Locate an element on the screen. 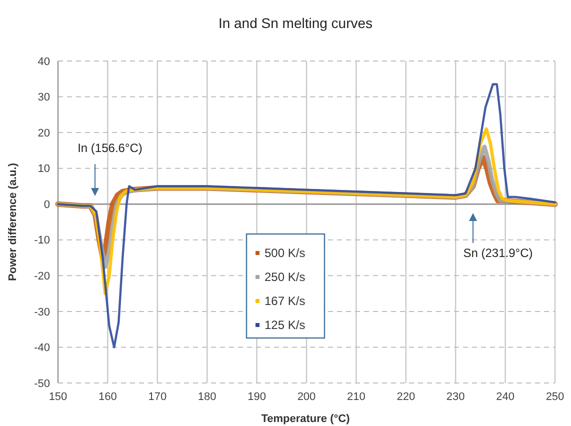 Image resolution: width=571 pixels, height=426 pixels. y-tick-label: 30 is located at coordinates (44, 98).